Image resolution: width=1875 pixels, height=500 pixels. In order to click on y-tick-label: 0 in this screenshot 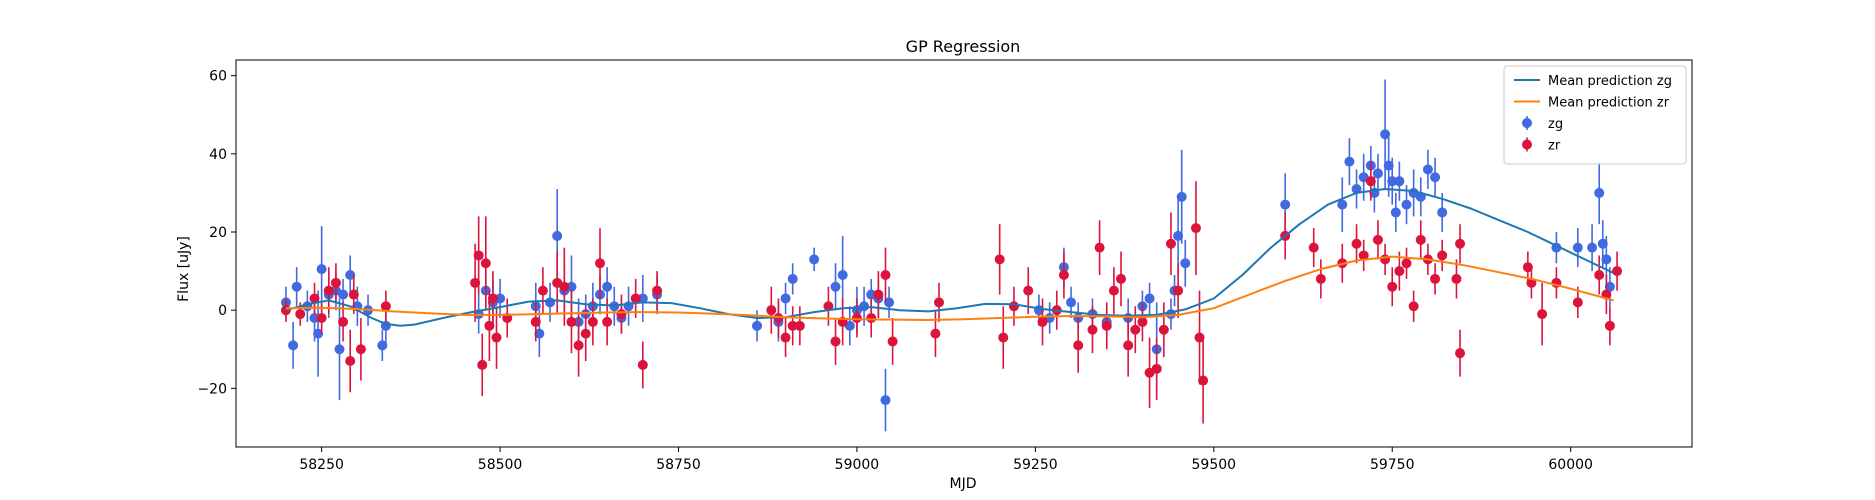, I will do `click(222, 311)`.